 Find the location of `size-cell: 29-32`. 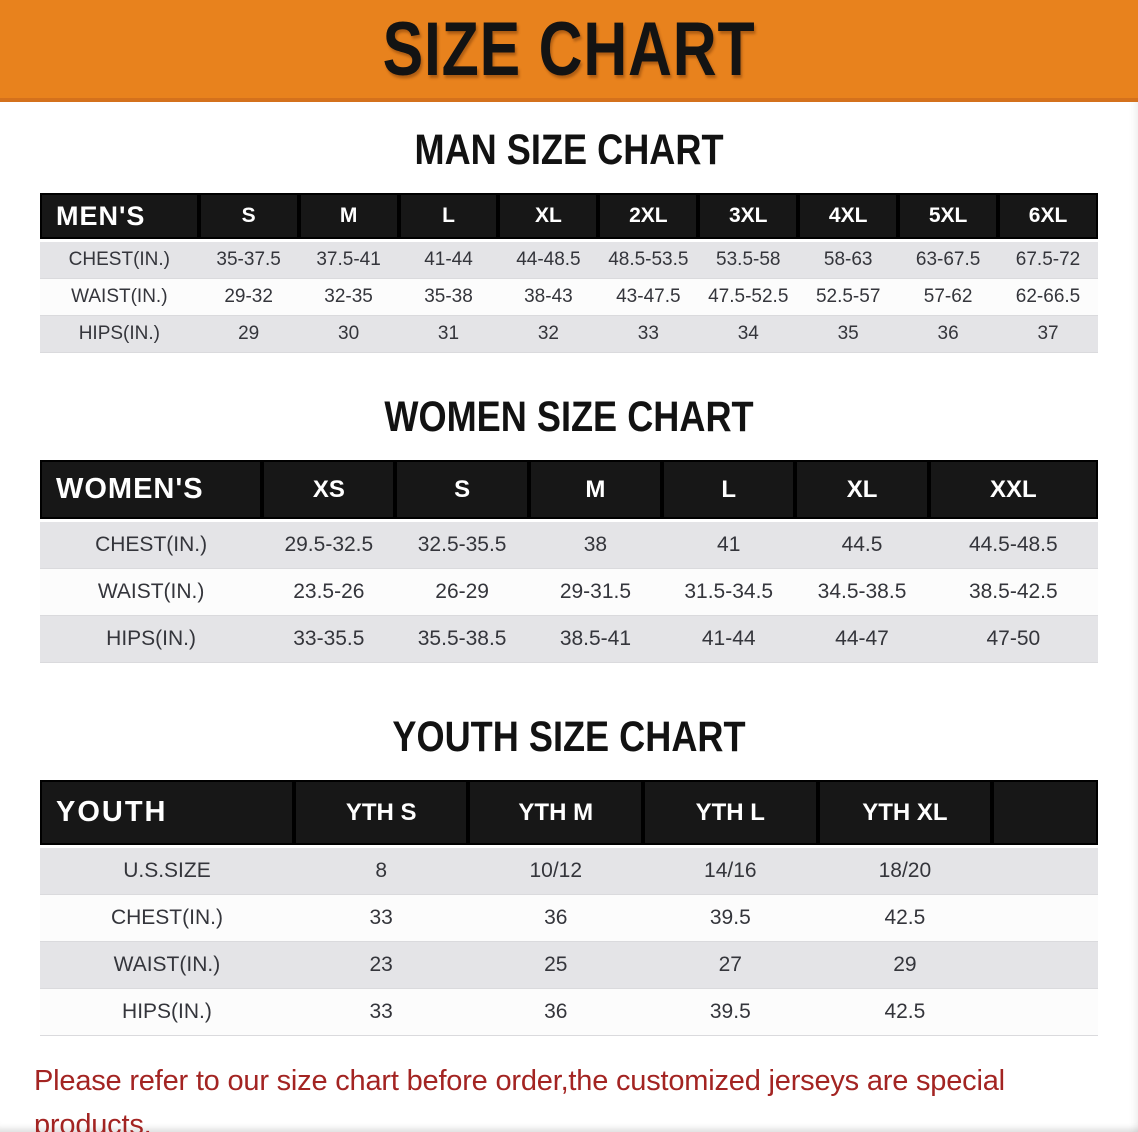

size-cell: 29-32 is located at coordinates (248, 297).